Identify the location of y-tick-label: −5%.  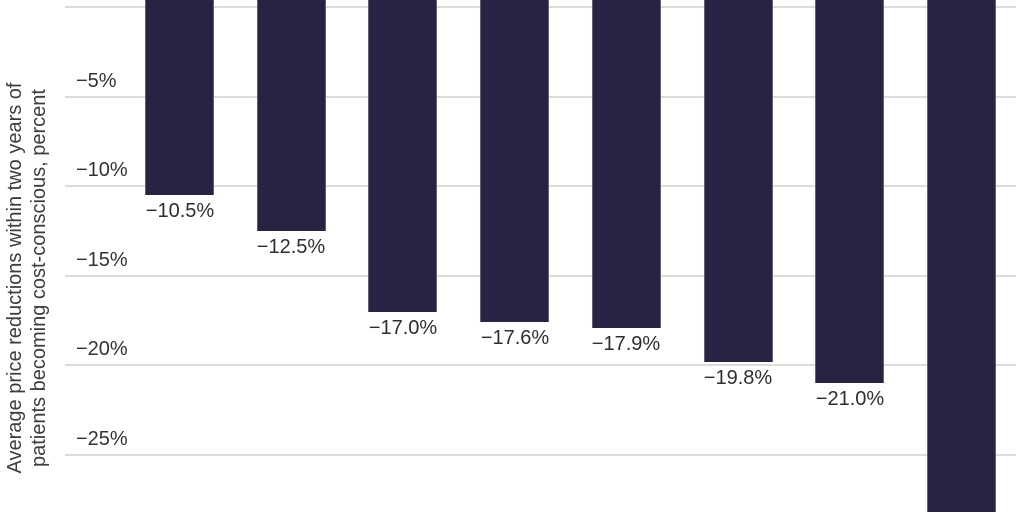
(96, 80).